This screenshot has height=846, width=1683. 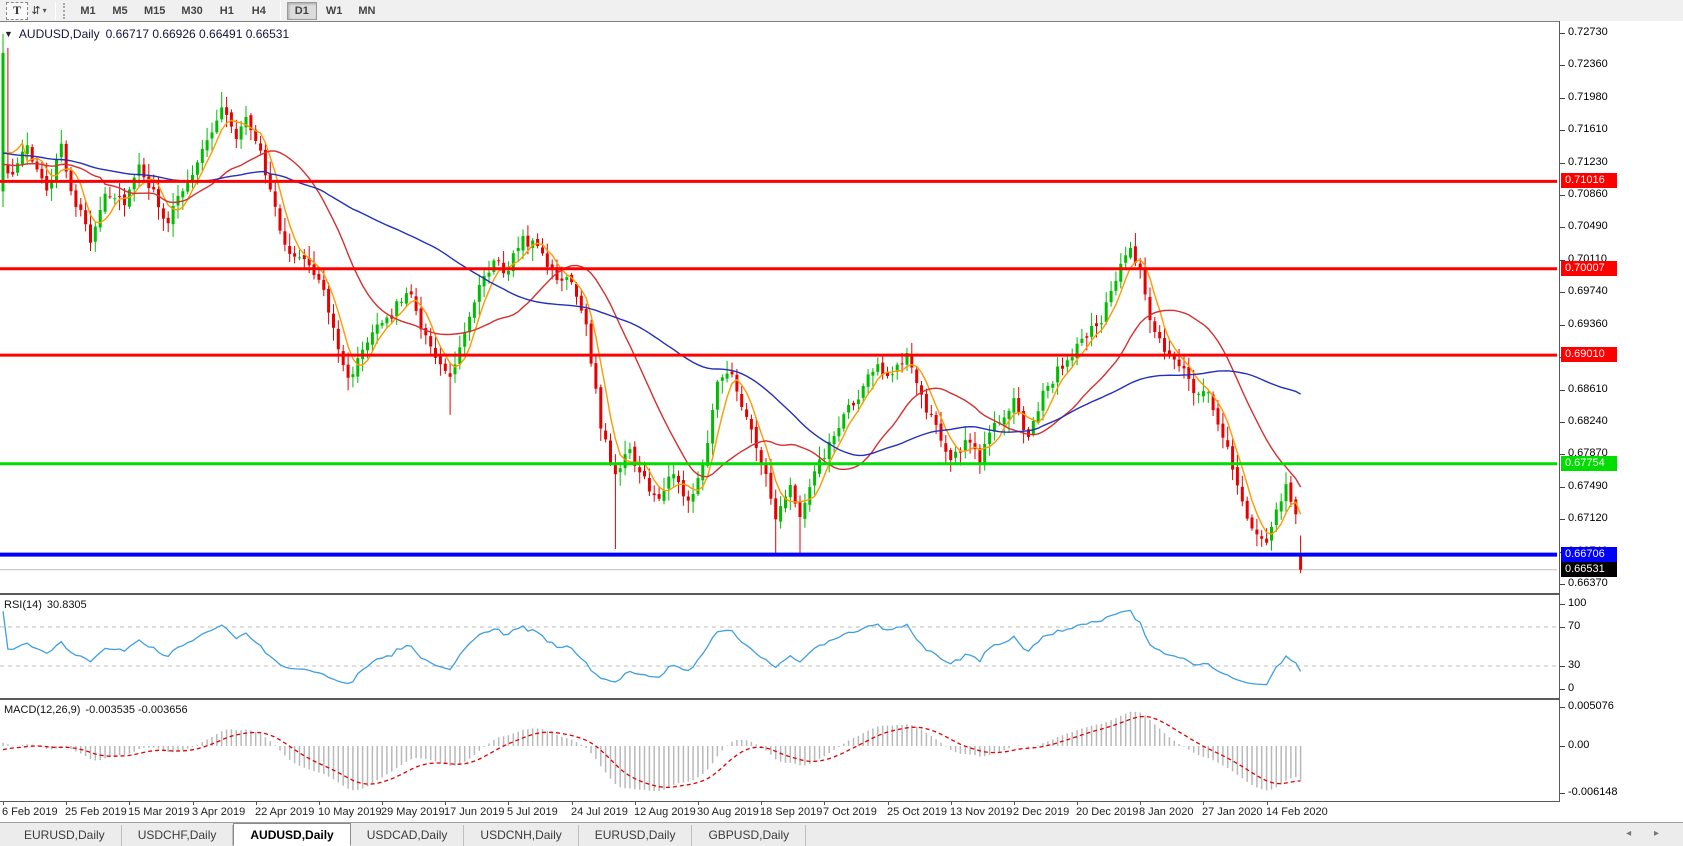 I want to click on date-label: 22 Apr 2019, so click(x=285, y=812).